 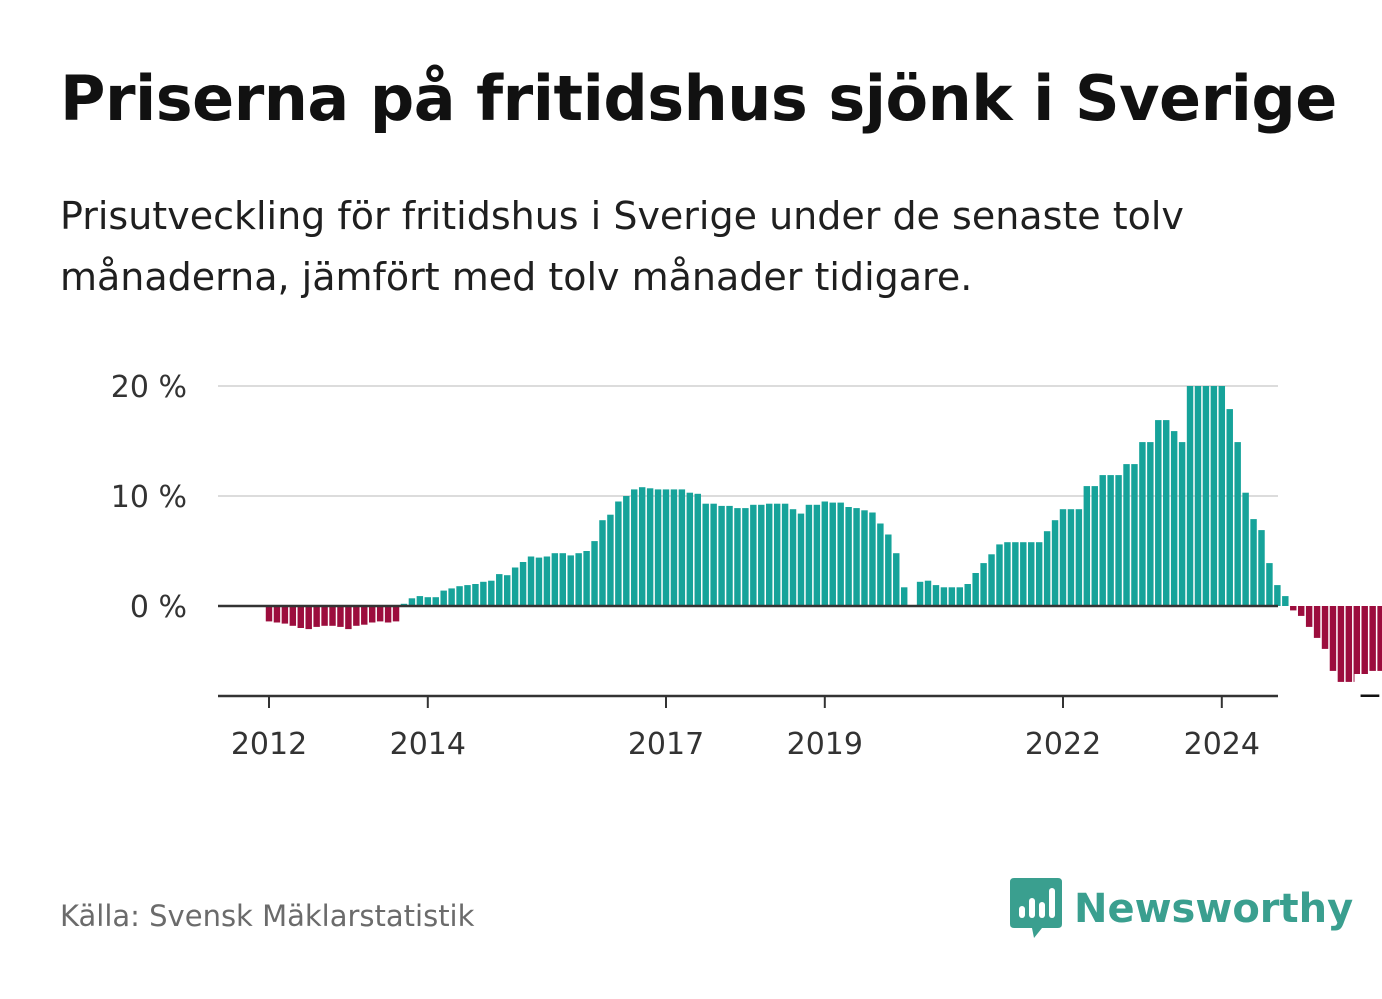 What do you see at coordinates (1214, 909) in the screenshot?
I see `brand-name: Newsworthy` at bounding box center [1214, 909].